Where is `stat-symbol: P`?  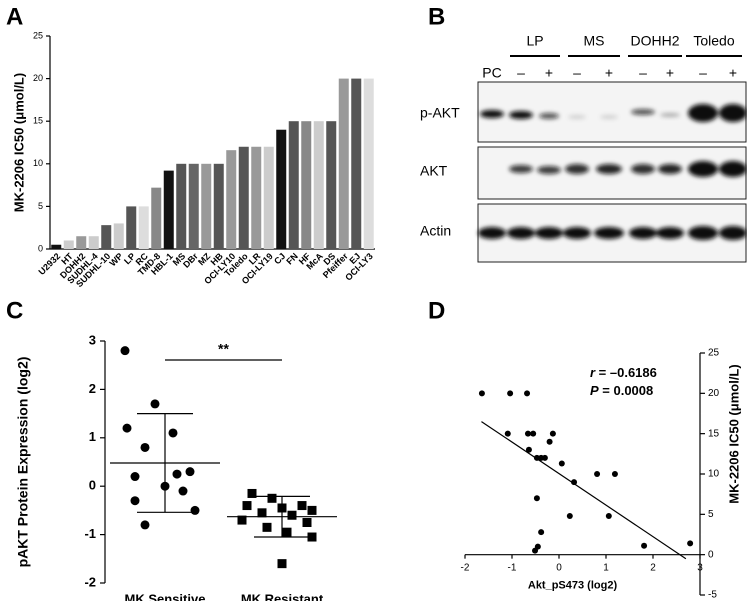 stat-symbol: P is located at coordinates (594, 390).